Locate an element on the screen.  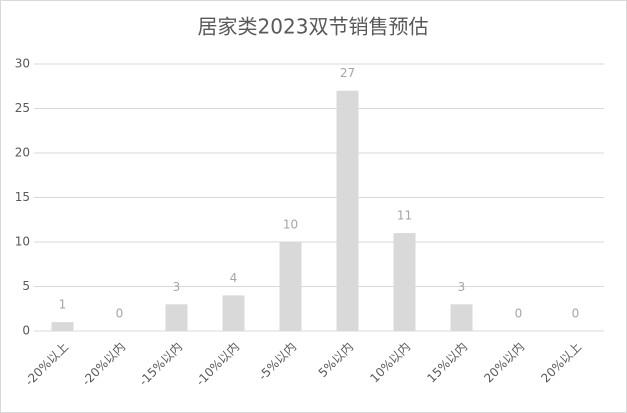
y-tick-label: 15 is located at coordinates (22, 197).